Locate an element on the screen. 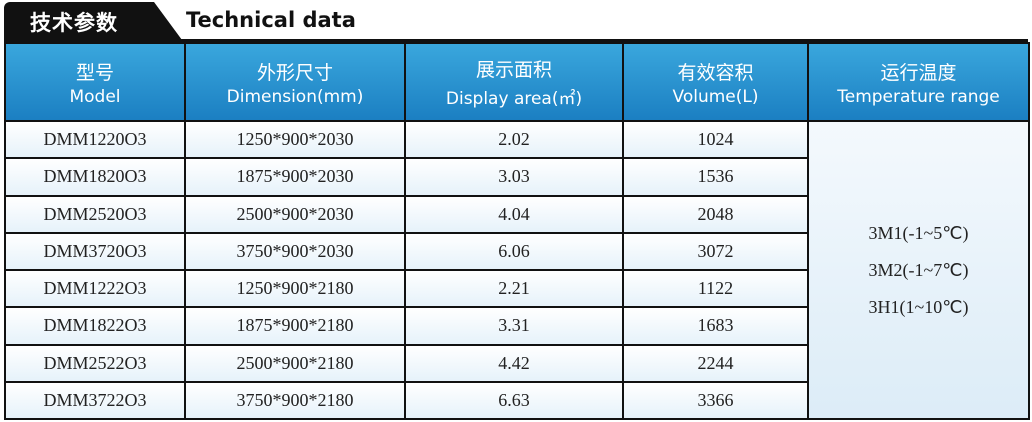  column-header-en: Temperature range is located at coordinates (918, 96).